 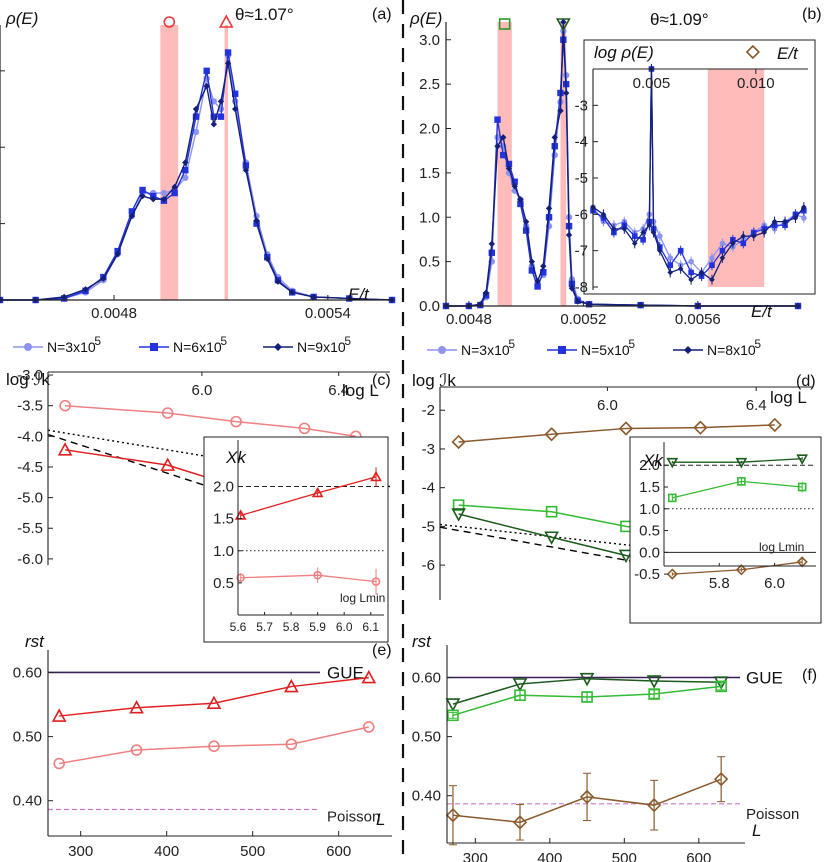 I want to click on series-line-triangle, so click(x=214, y=696).